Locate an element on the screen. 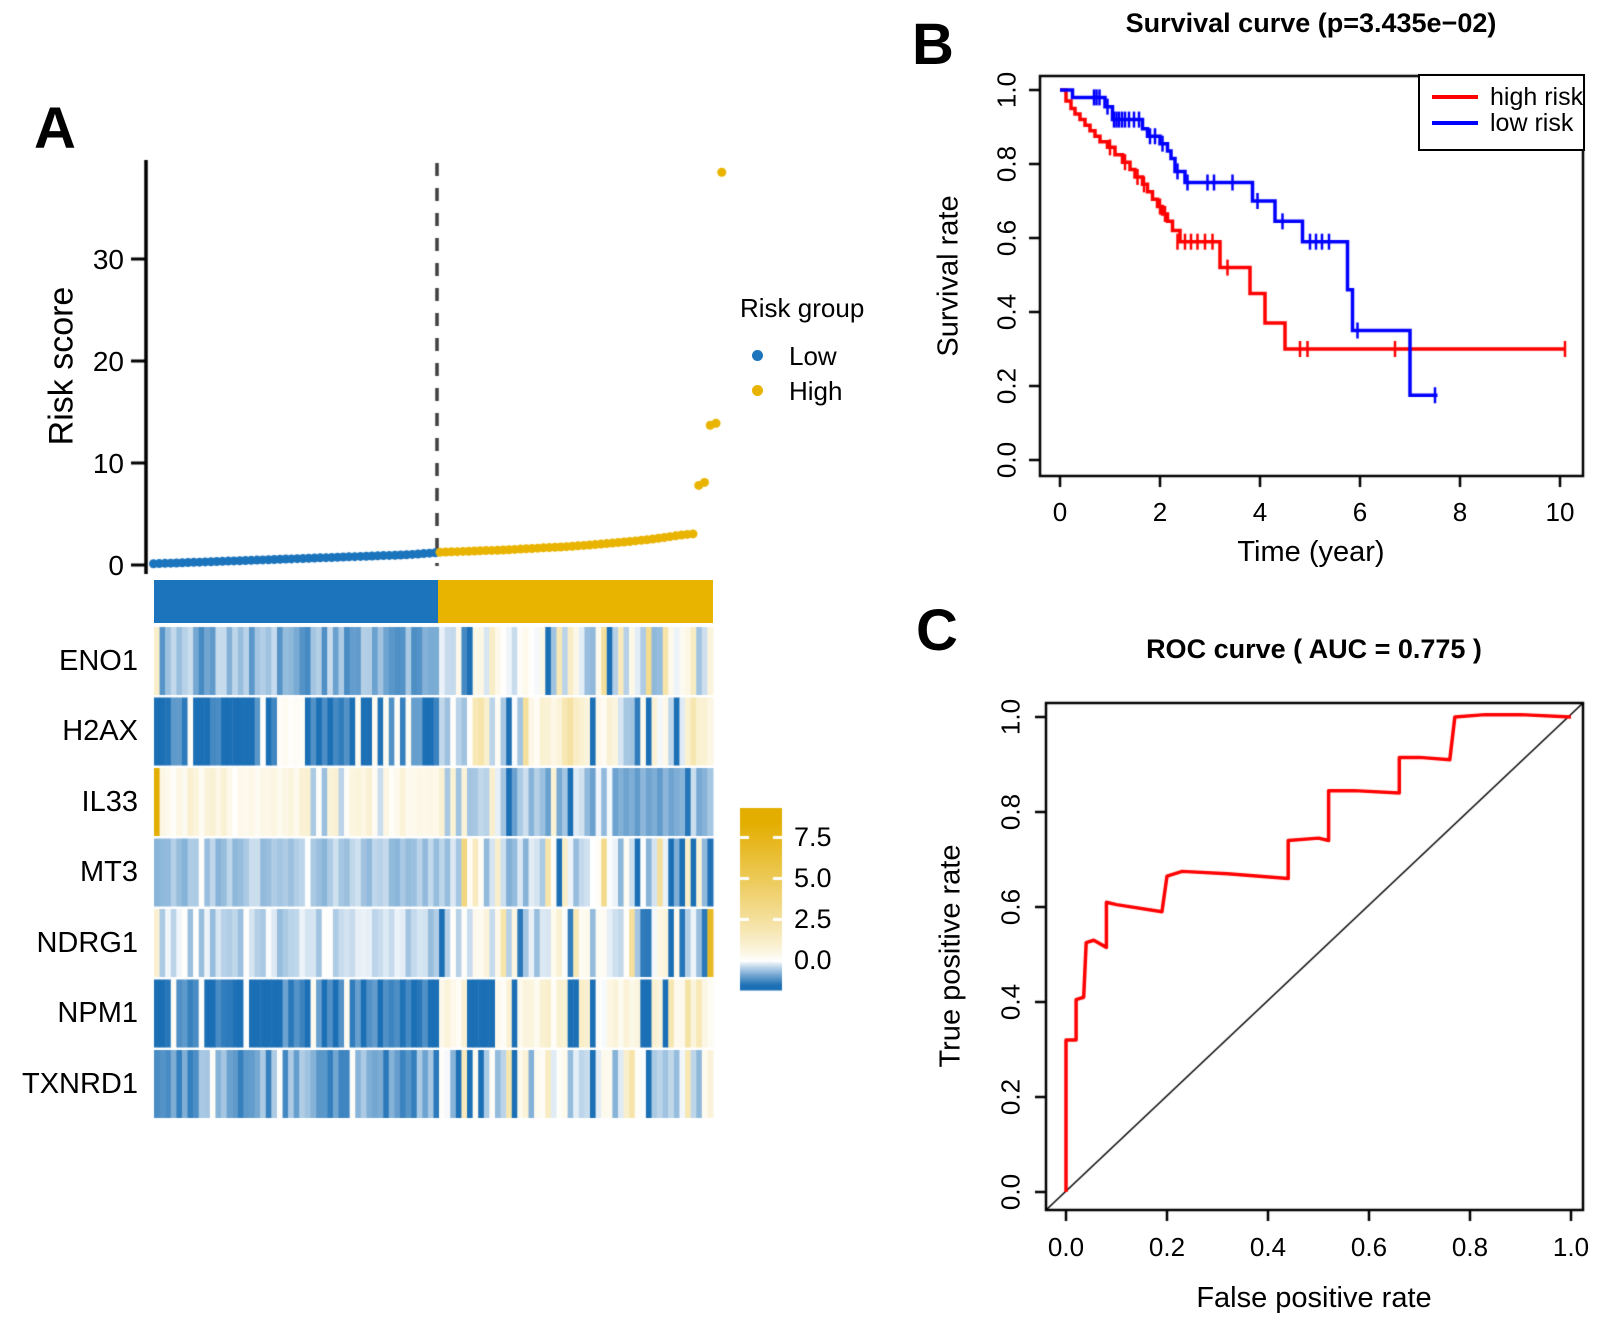 This screenshot has width=1607, height=1327. colorbar-tick-2-5: 2.5 is located at coordinates (813, 919).